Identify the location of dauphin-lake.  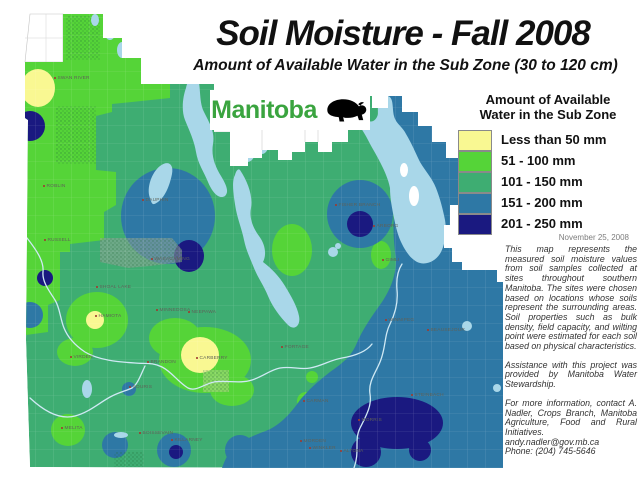
(160, 184).